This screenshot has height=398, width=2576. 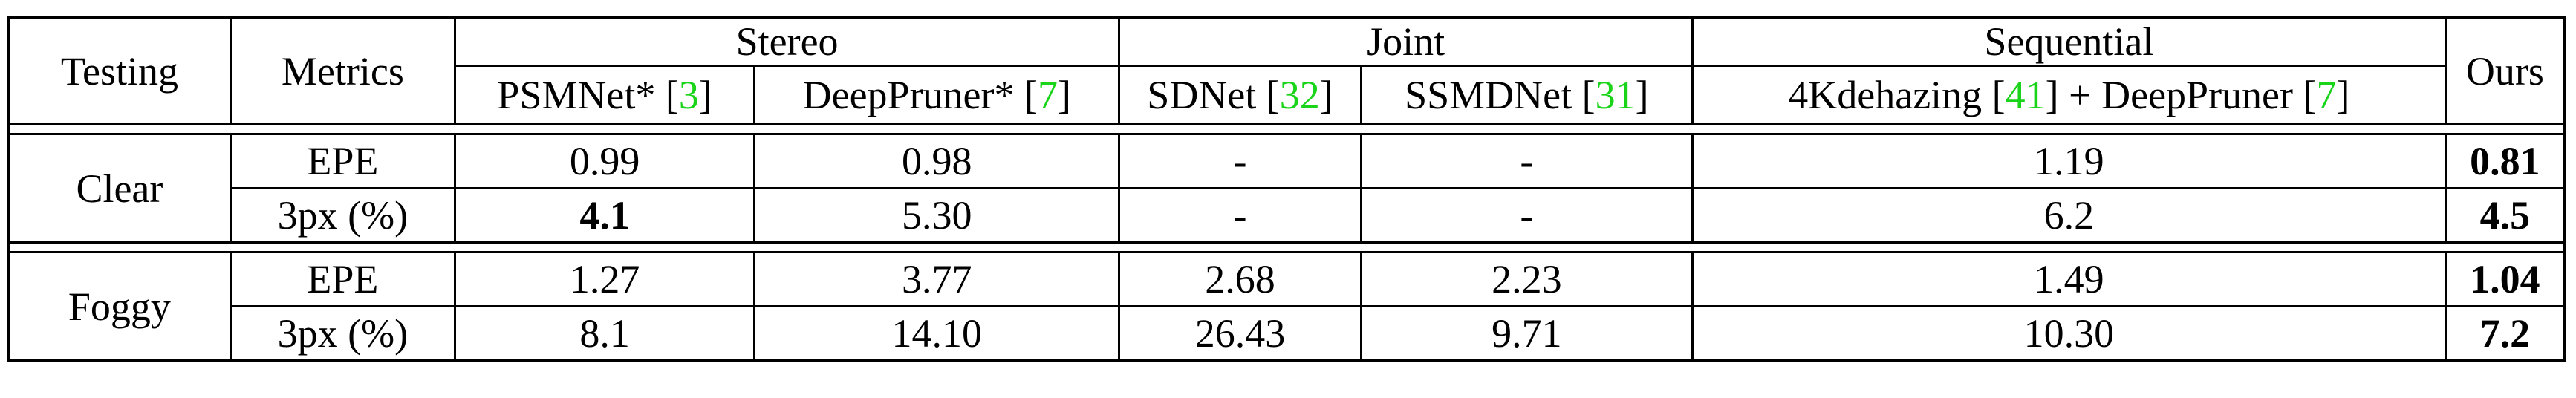 I want to click on header-group-joint: Joint, so click(x=1406, y=41).